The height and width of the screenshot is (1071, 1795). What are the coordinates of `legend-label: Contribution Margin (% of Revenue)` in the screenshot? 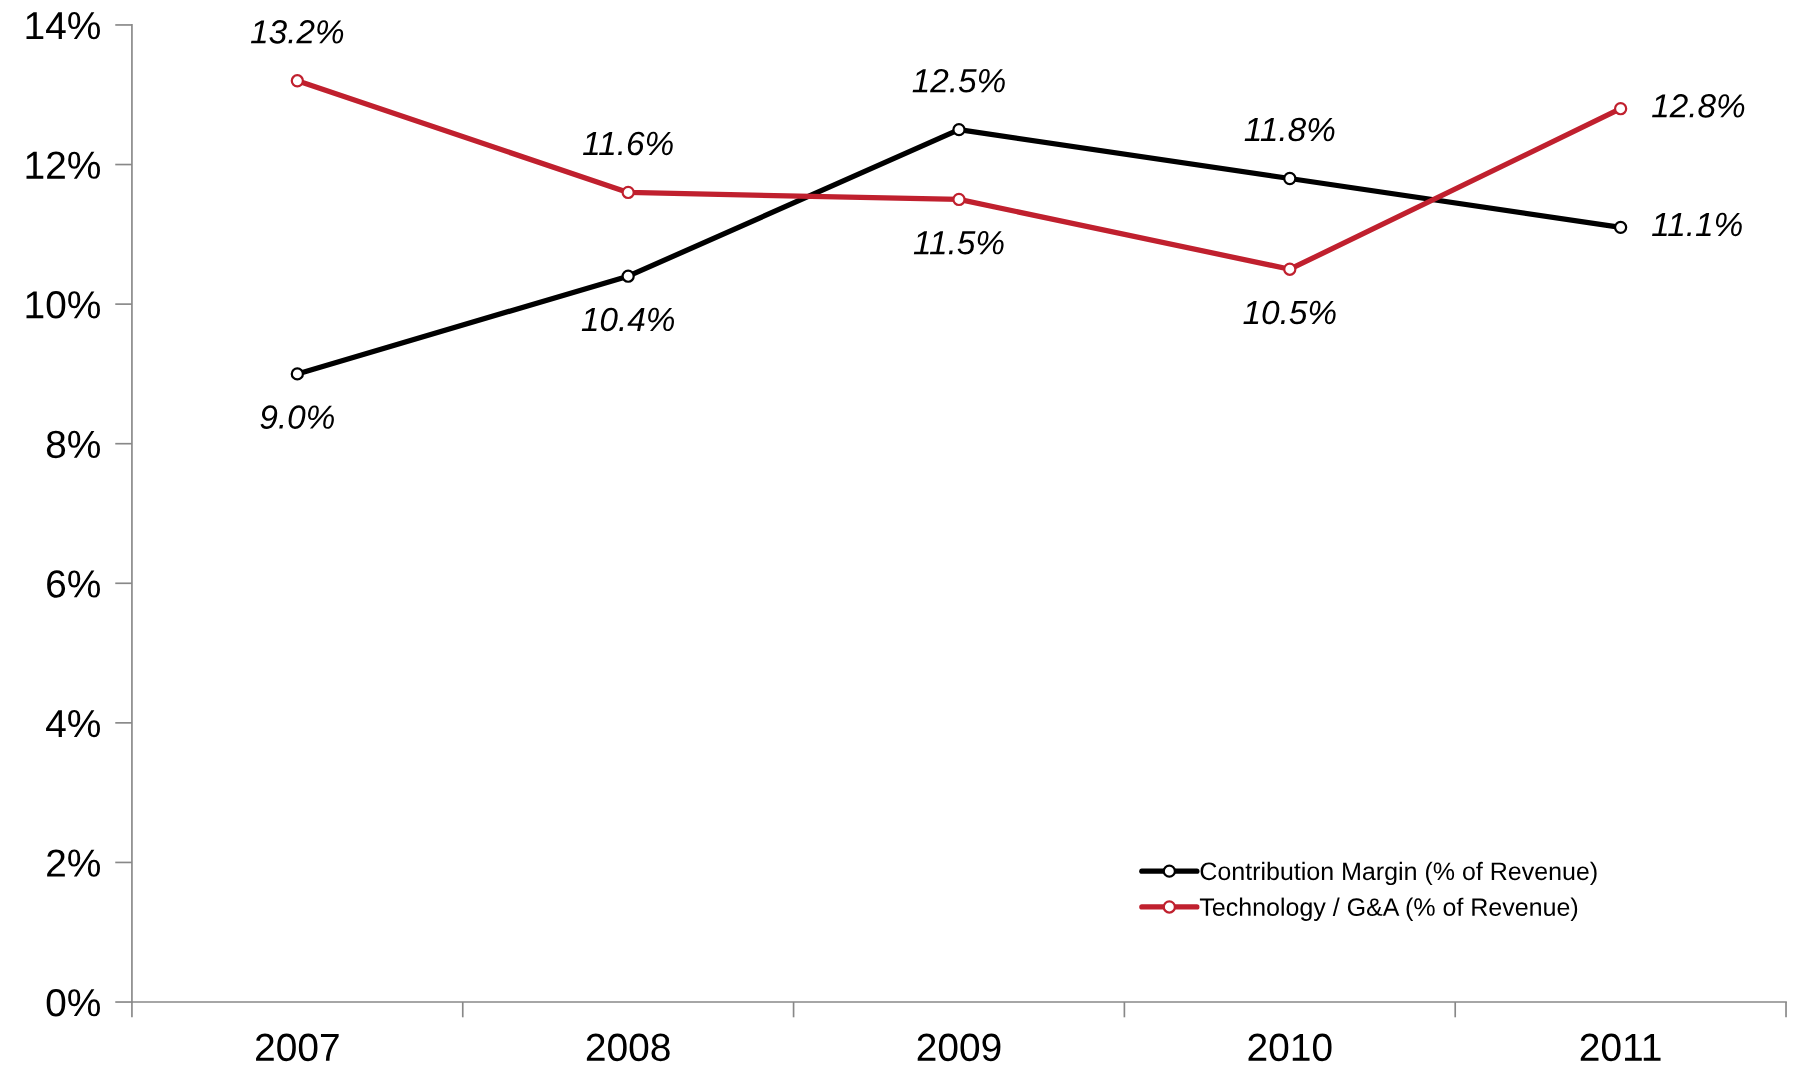 It's located at (1398, 873).